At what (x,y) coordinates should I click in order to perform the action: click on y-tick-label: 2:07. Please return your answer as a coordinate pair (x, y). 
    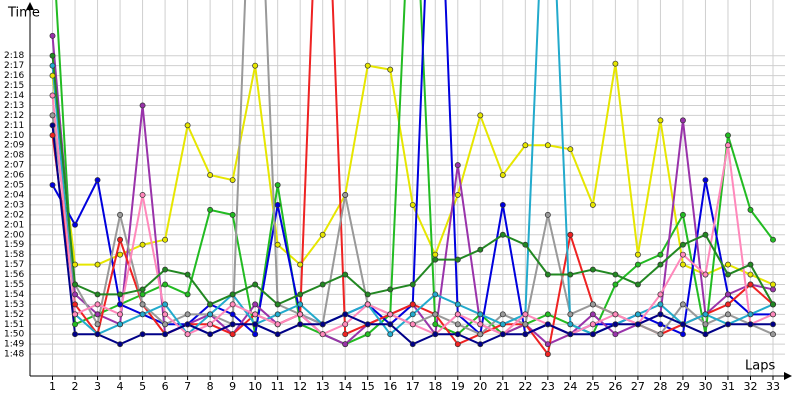
    Looking at the image, I should click on (14, 166).